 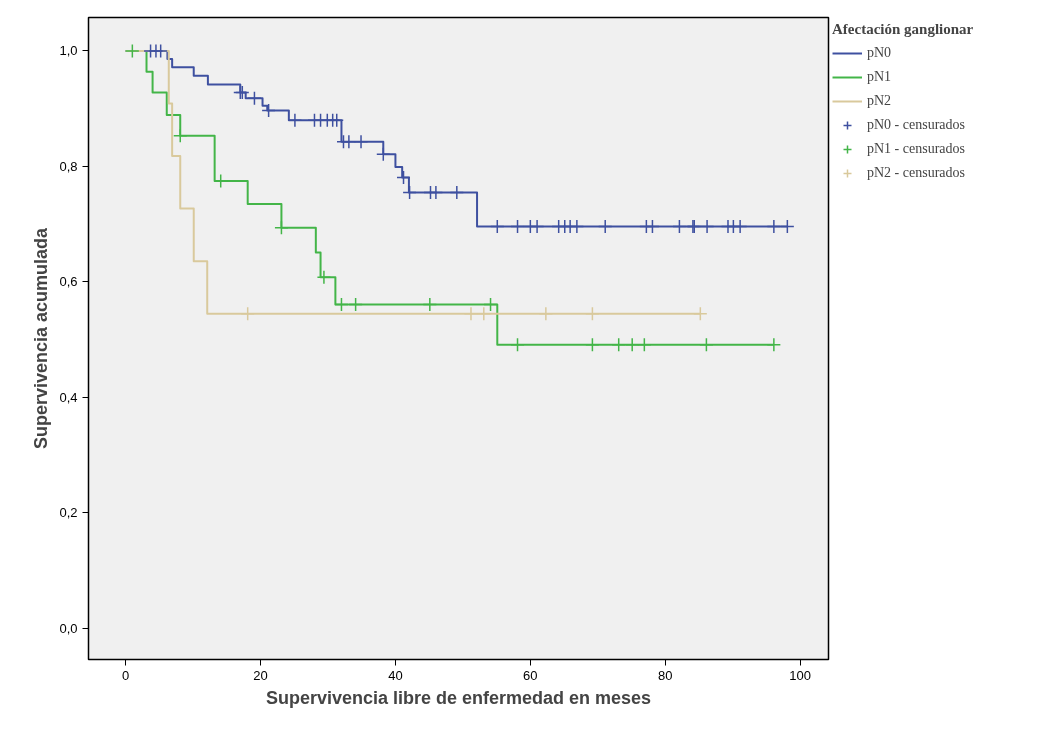 What do you see at coordinates (879, 77) in the screenshot?
I see `legend-label: pN1` at bounding box center [879, 77].